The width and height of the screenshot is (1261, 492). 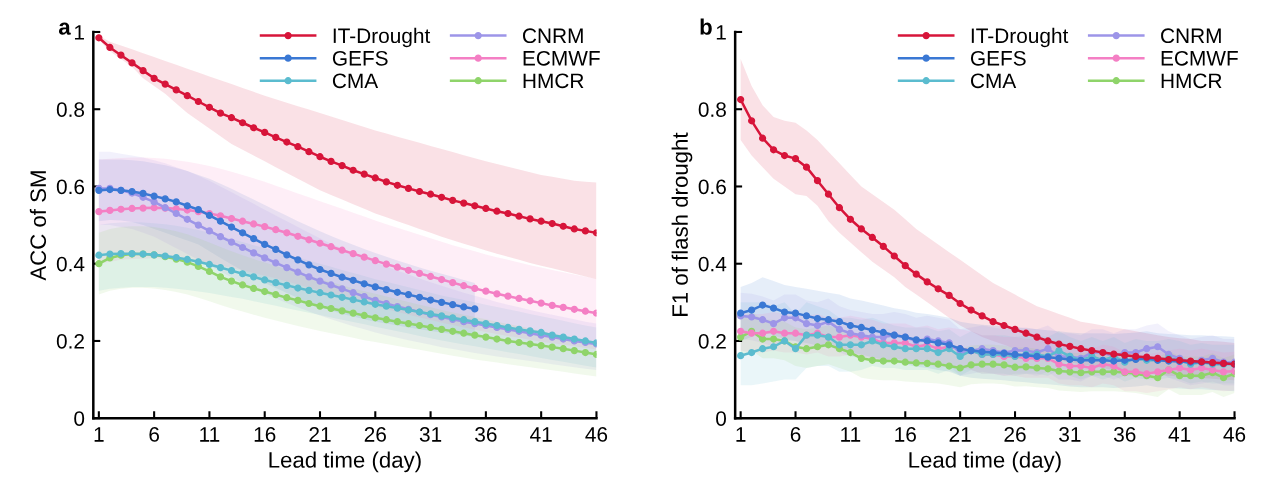 What do you see at coordinates (38, 226) in the screenshot?
I see `y-axis-title: ACC of SM` at bounding box center [38, 226].